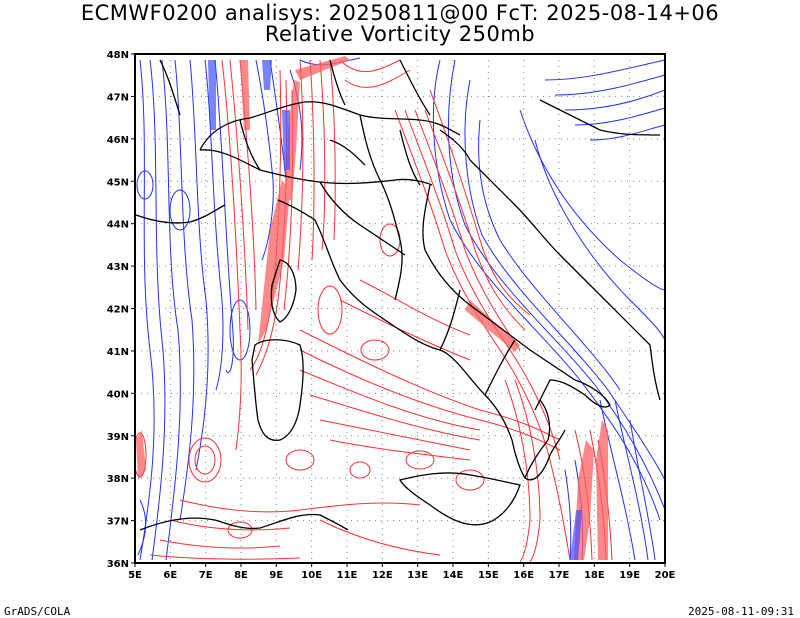 This screenshot has width=800, height=618. I want to click on lat-tick-label: 46N, so click(118, 140).